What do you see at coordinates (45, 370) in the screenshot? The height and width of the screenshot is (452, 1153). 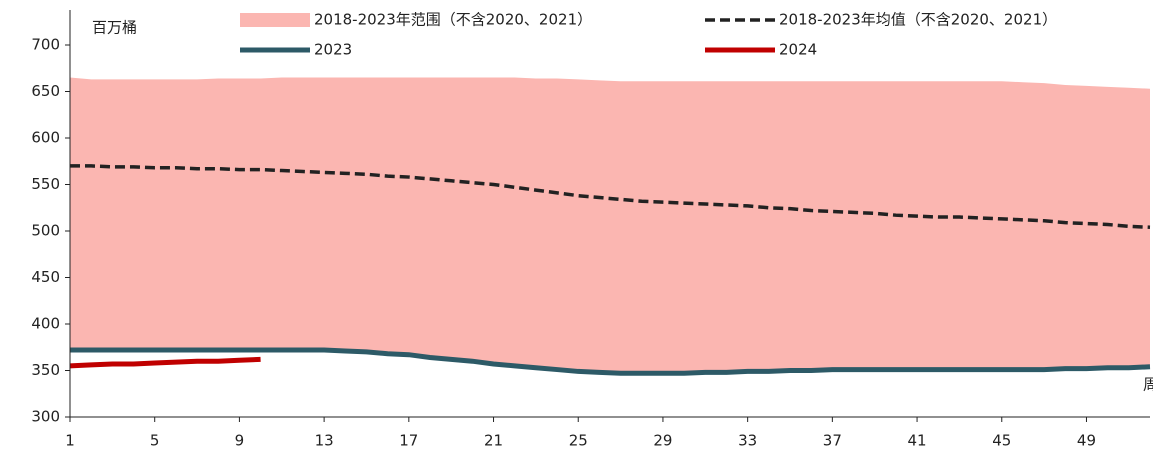 I see `y-tick-label: 350` at bounding box center [45, 370].